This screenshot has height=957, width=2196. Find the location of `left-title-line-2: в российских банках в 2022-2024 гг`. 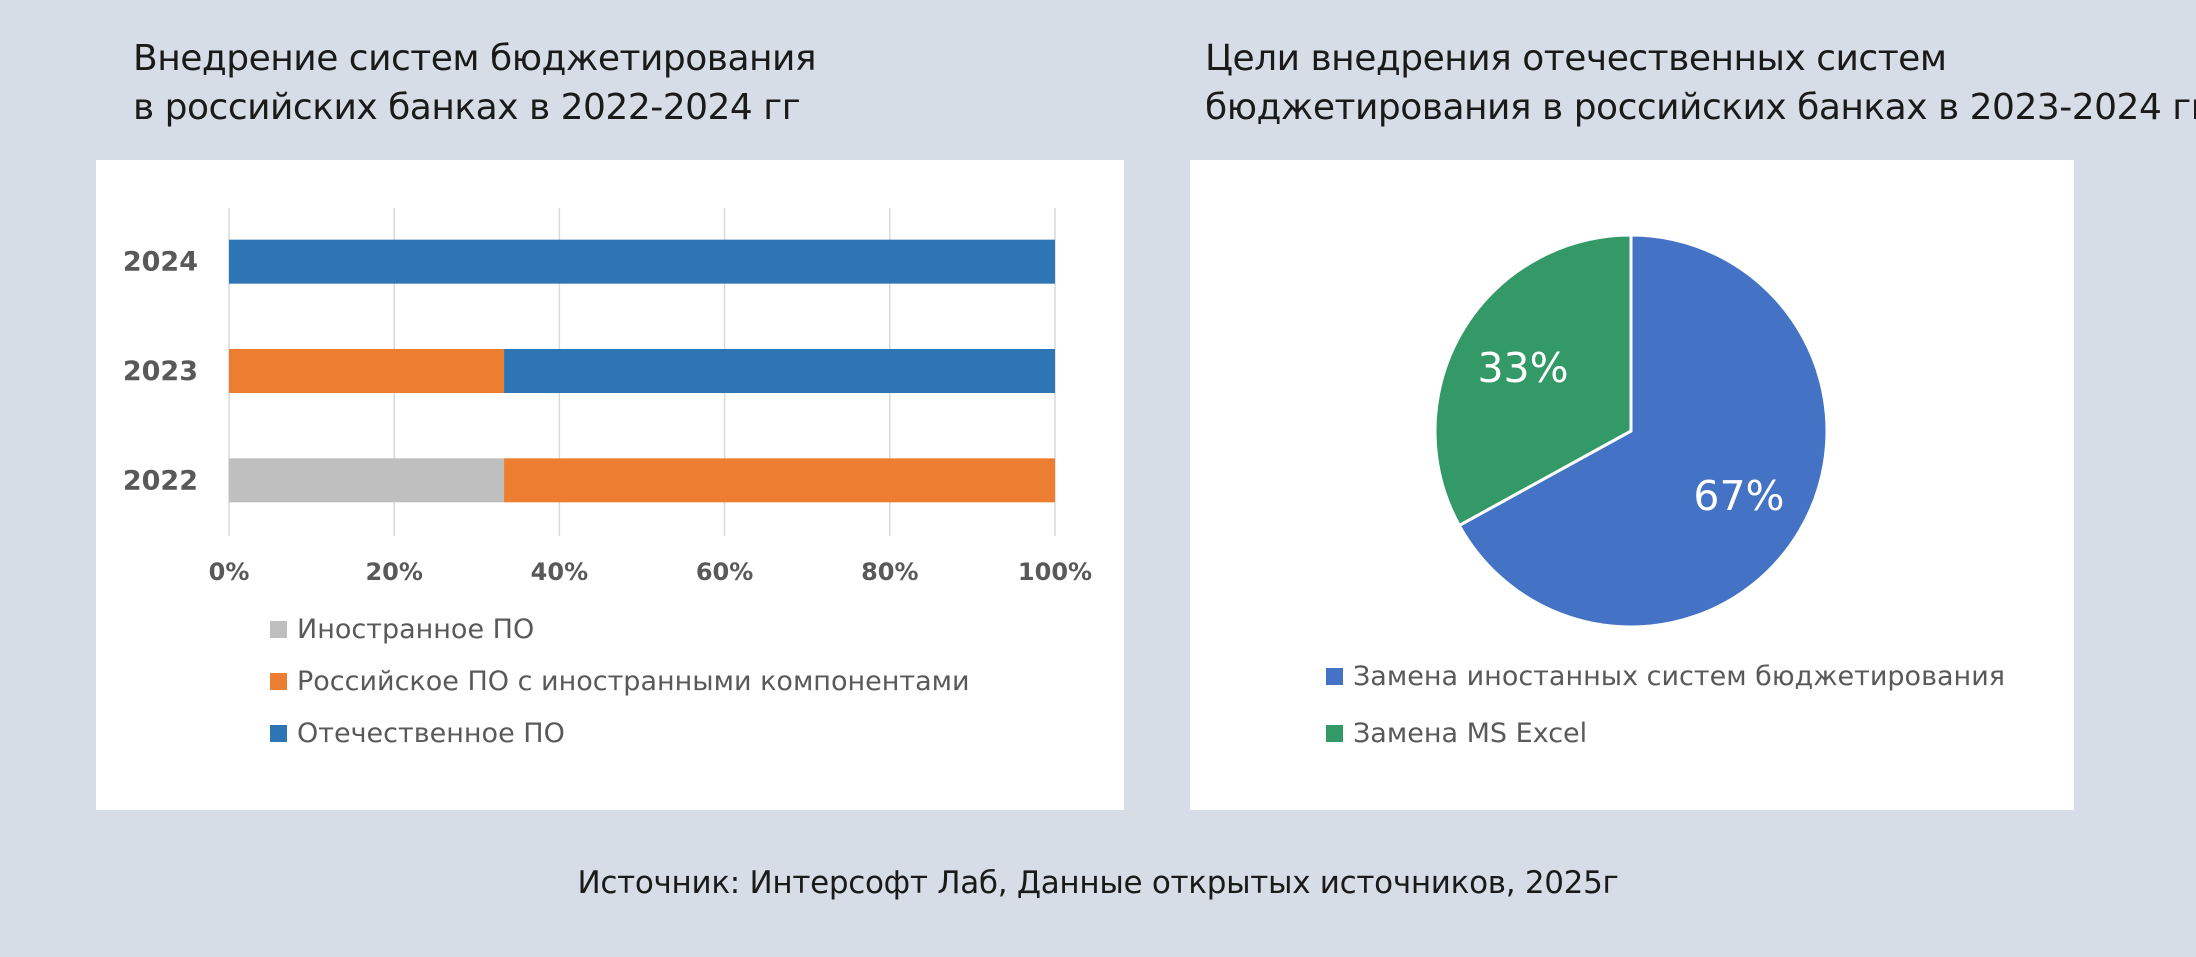

left-title-line-2: в российских банках в 2022-2024 гг is located at coordinates (467, 107).